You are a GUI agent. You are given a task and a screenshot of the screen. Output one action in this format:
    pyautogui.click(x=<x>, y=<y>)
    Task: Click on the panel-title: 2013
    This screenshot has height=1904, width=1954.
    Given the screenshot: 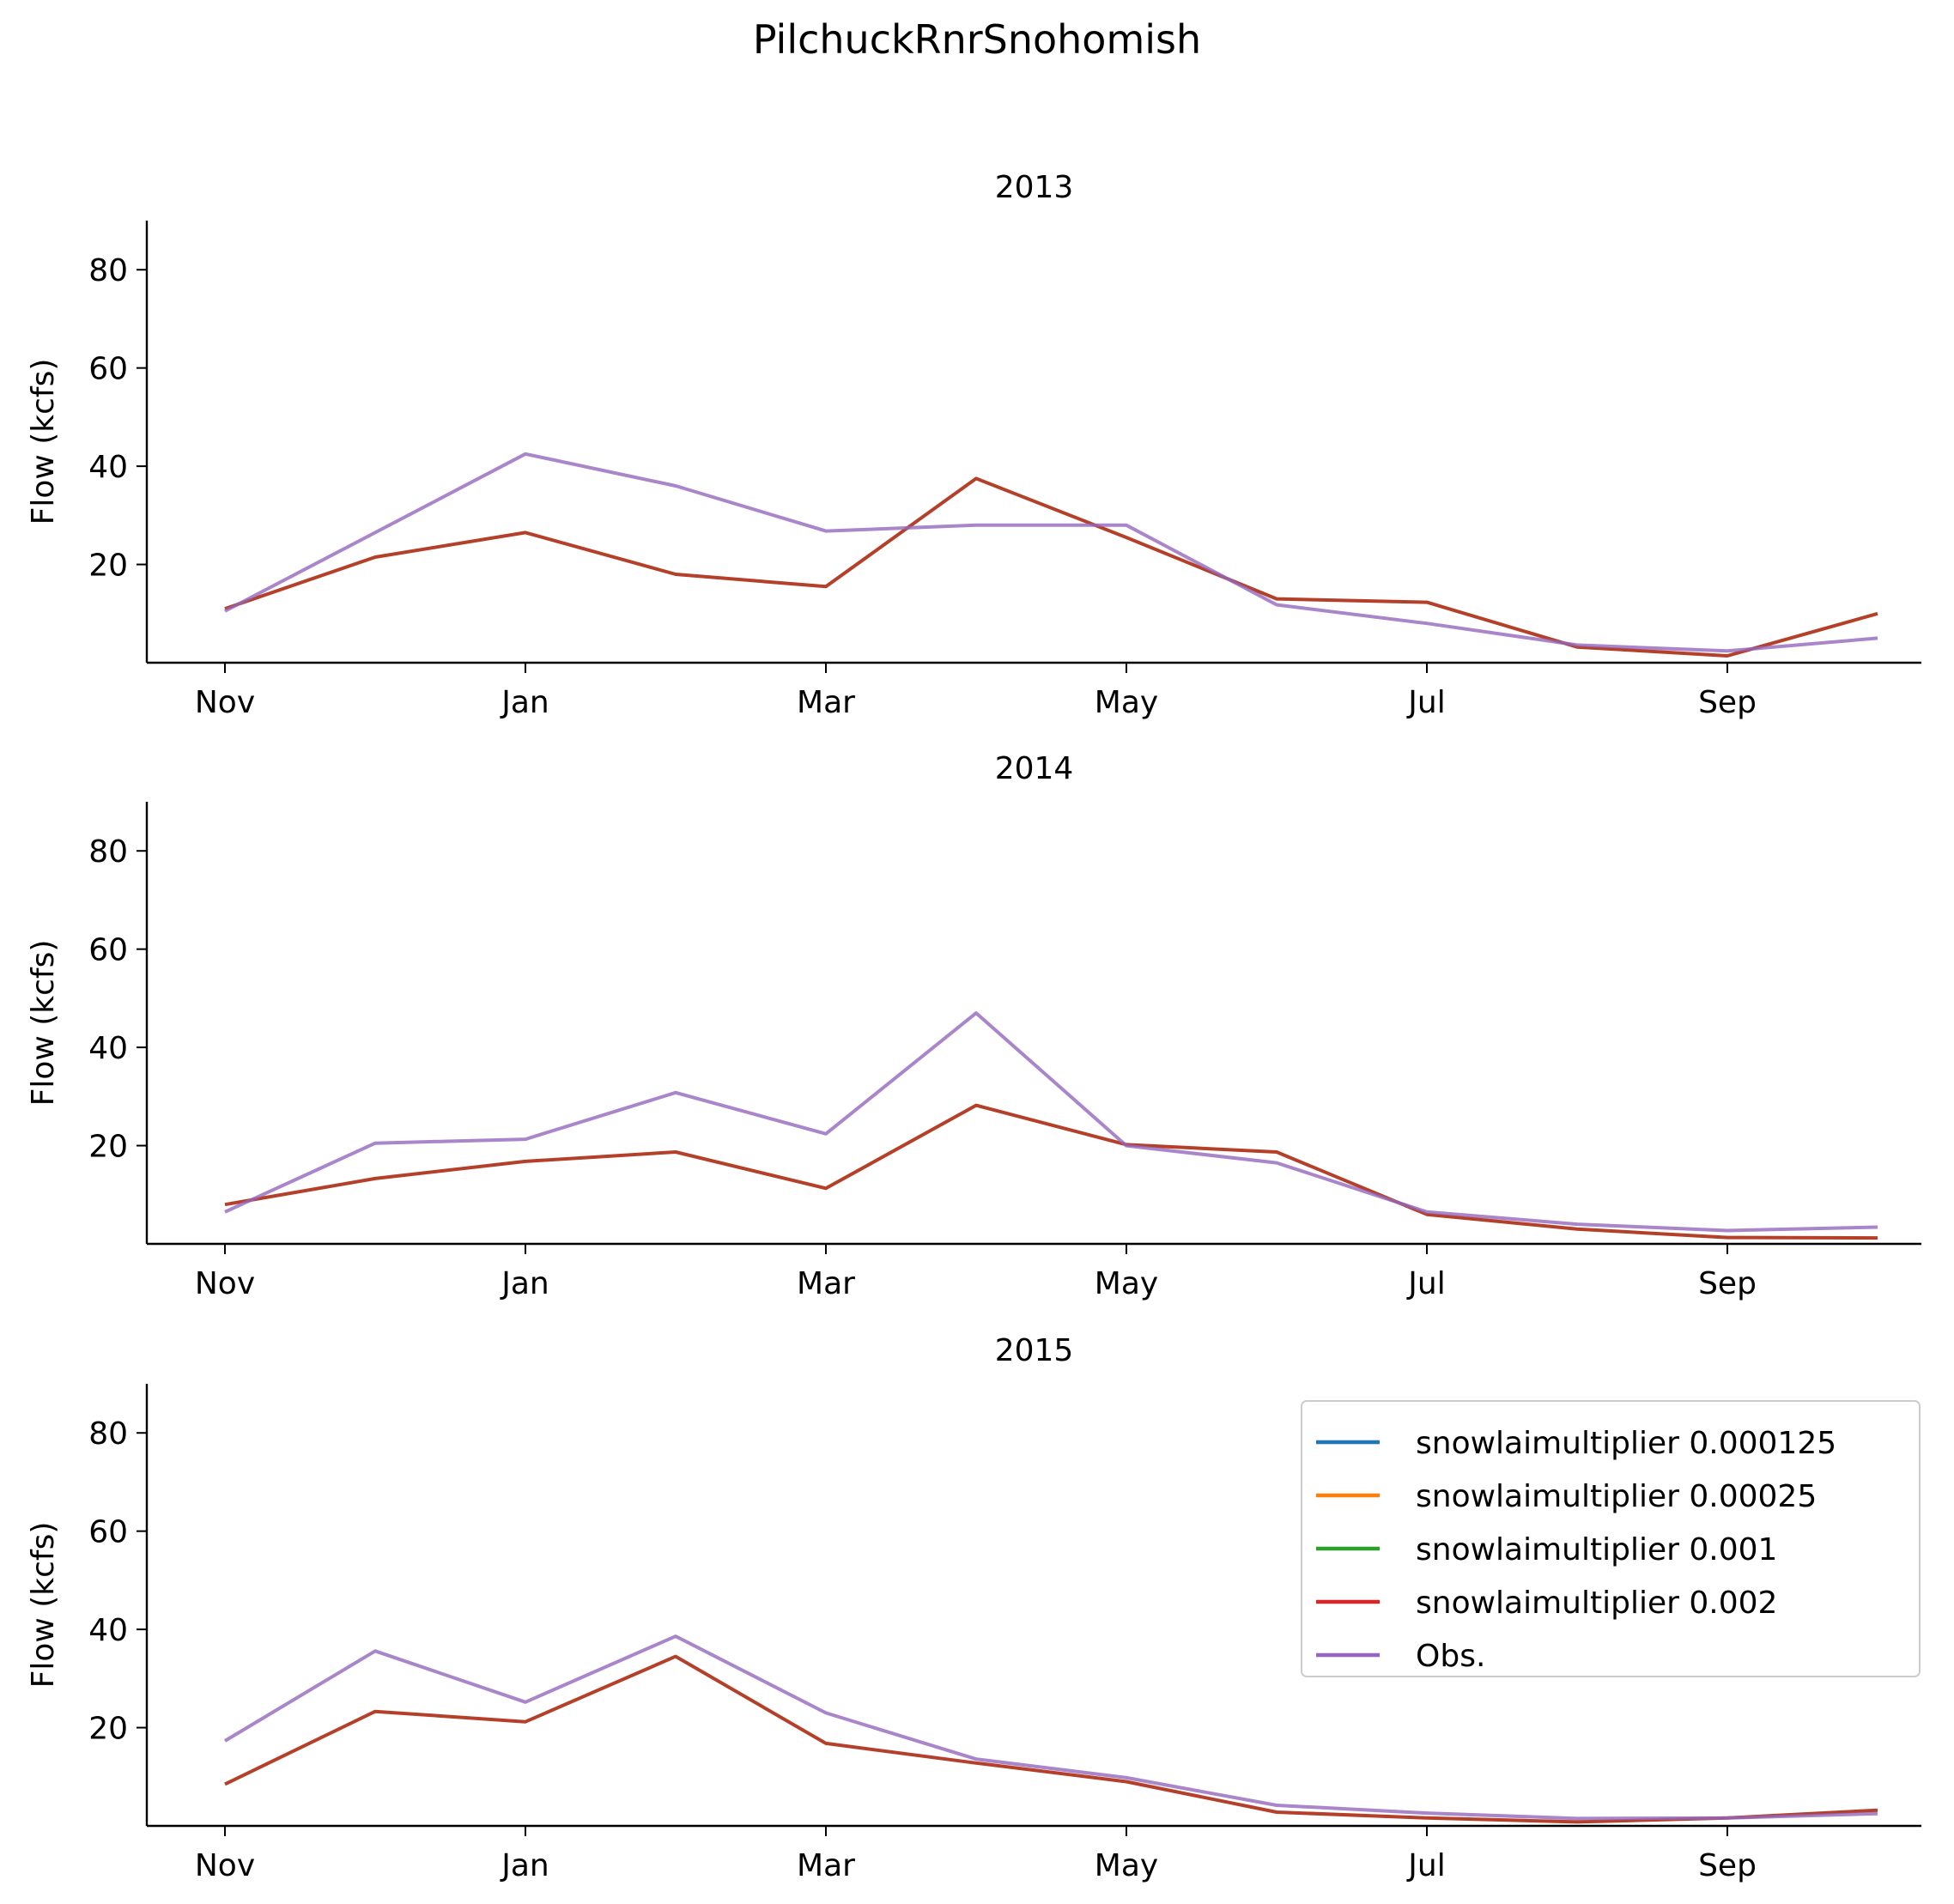 What is the action you would take?
    pyautogui.click(x=1034, y=188)
    